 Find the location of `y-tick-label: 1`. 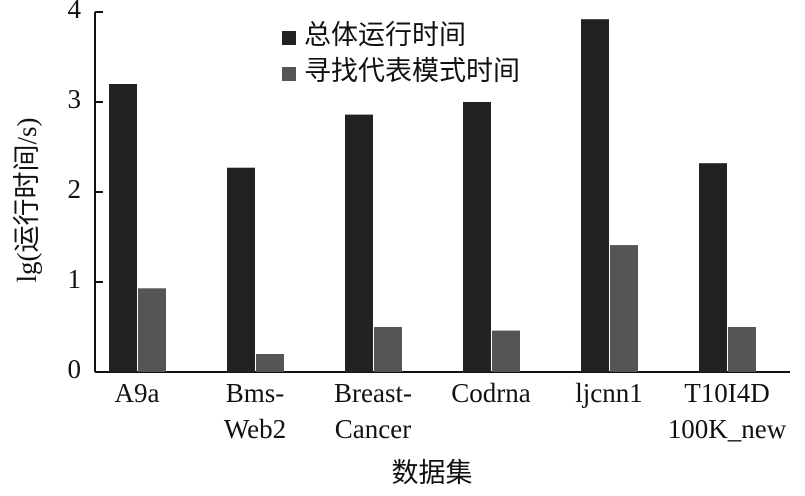

y-tick-label: 1 is located at coordinates (75, 279).